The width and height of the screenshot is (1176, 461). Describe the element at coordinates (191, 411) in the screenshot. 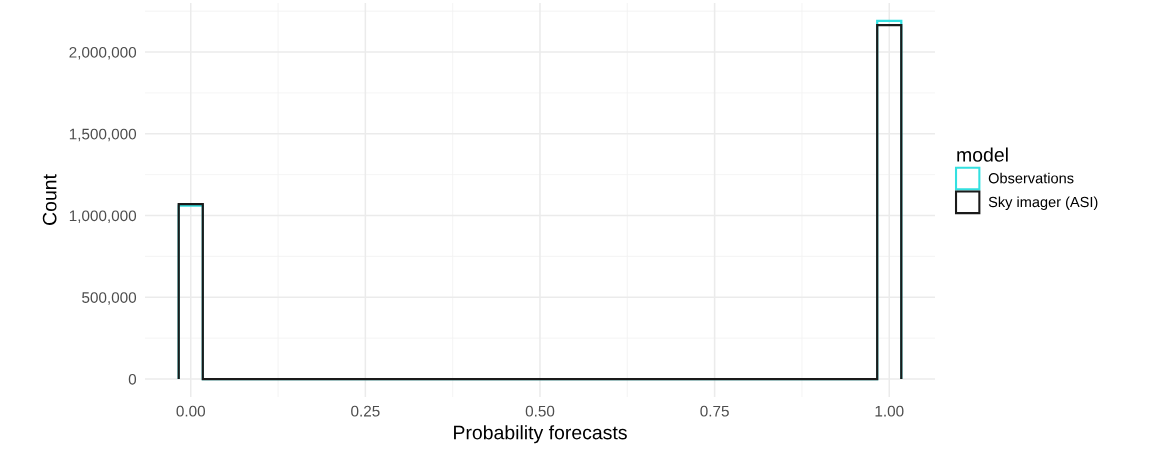

I see `x-tick-label: 0.00` at that location.